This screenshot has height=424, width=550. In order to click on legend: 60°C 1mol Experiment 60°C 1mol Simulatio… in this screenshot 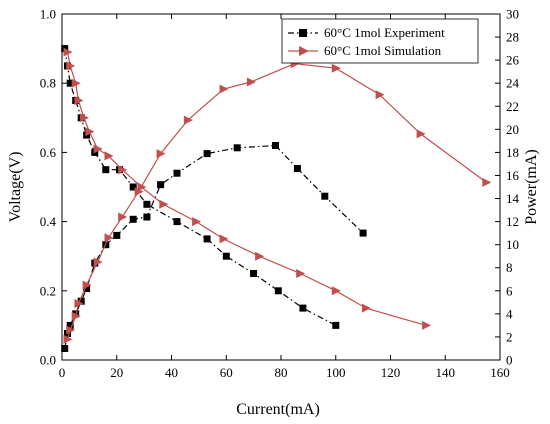, I will do `click(380, 41)`.